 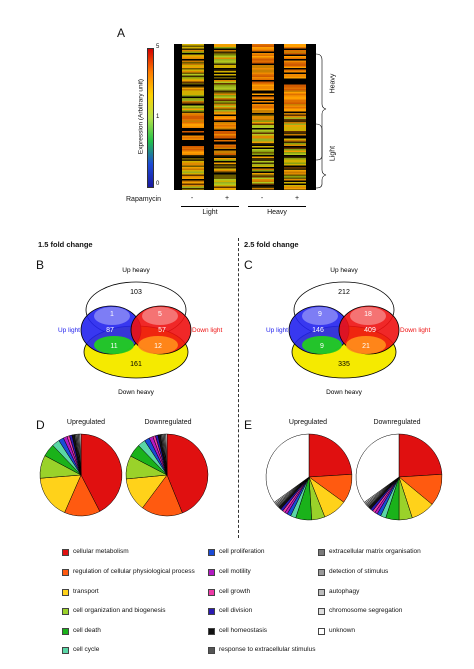 I want to click on colorbar-tick-mid: 1, so click(x=158, y=117).